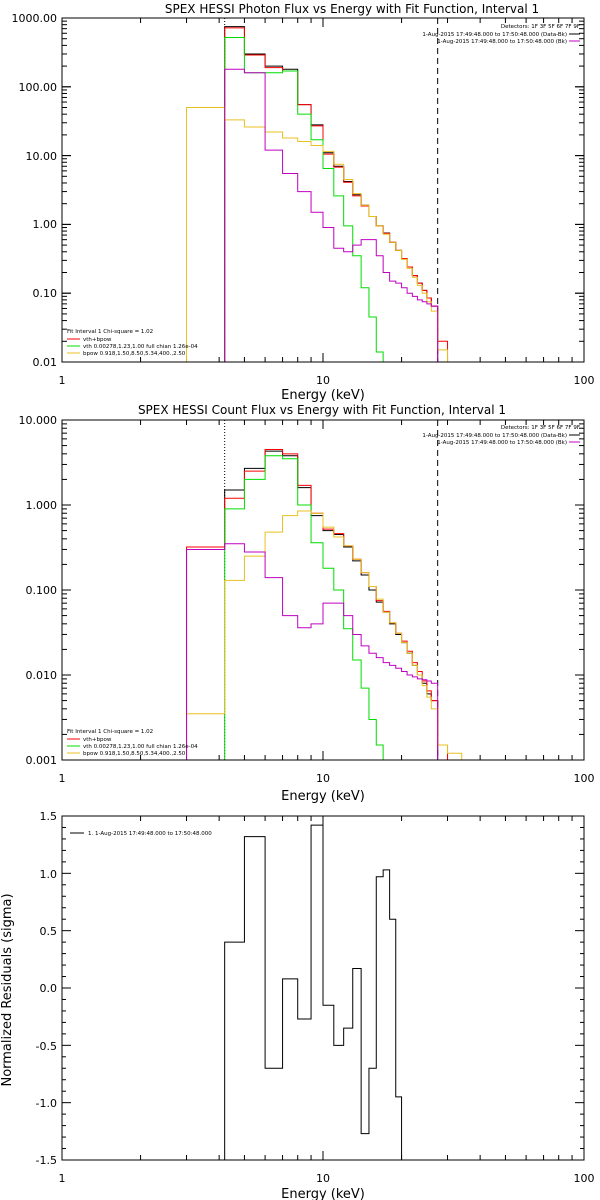  I want to click on total-series-line, so click(331, 194).